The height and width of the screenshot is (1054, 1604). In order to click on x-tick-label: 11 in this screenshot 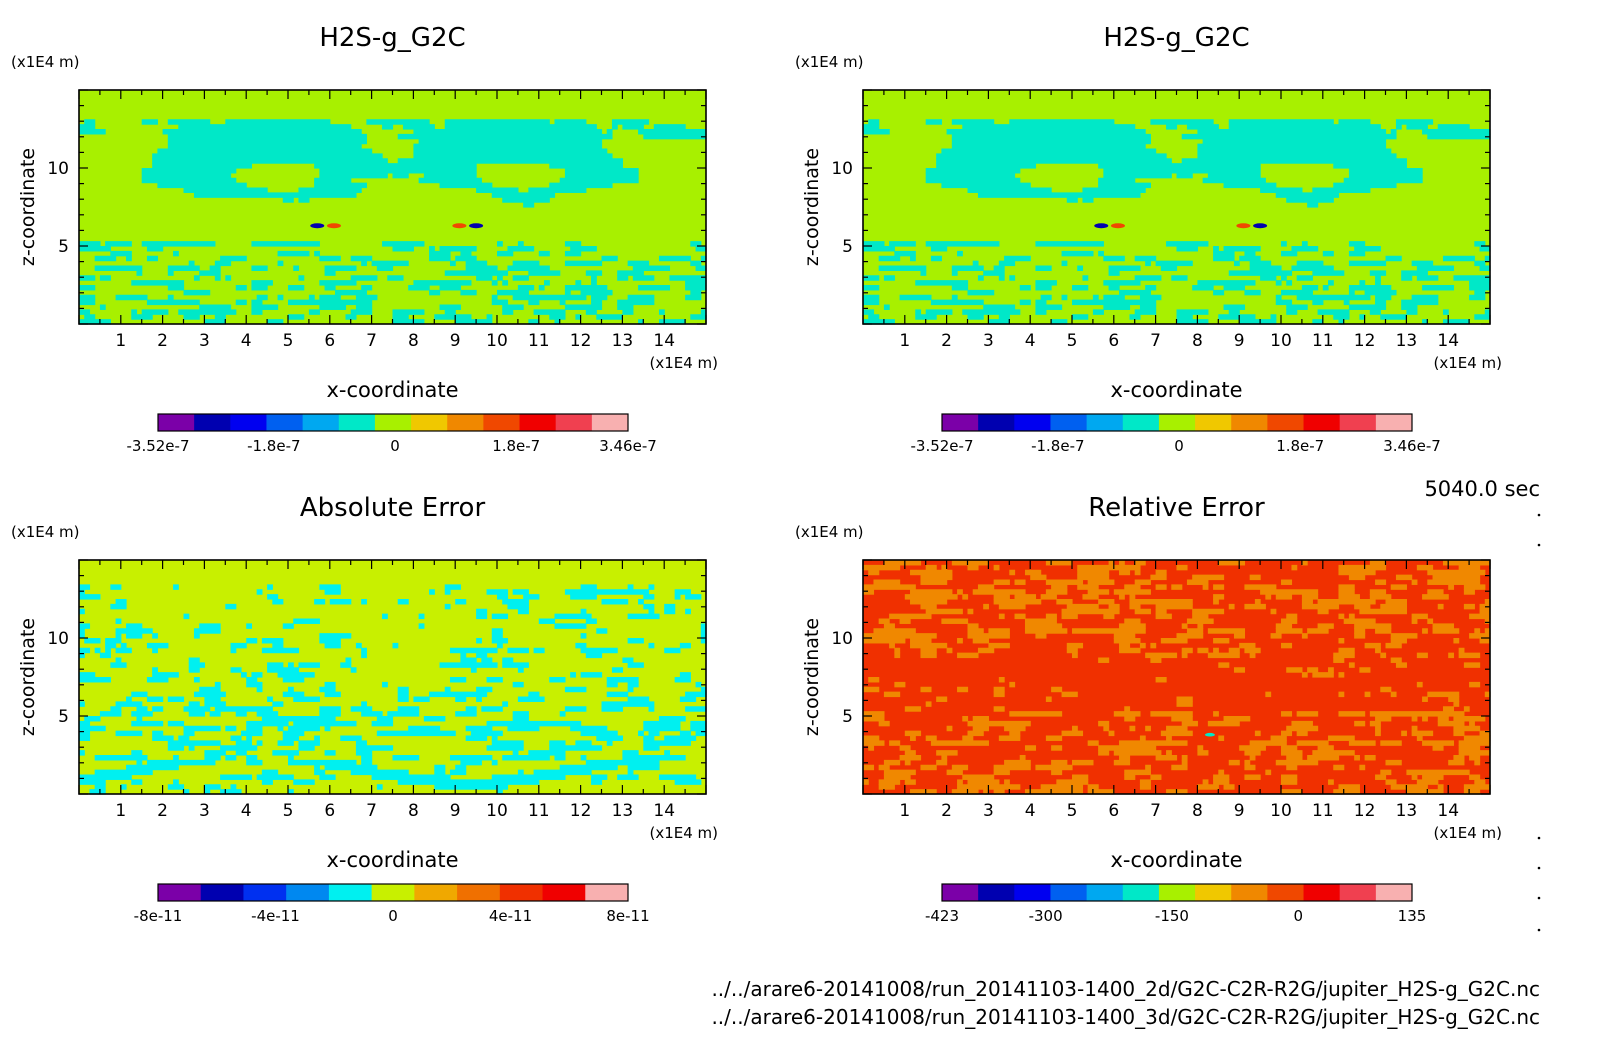, I will do `click(1323, 811)`.